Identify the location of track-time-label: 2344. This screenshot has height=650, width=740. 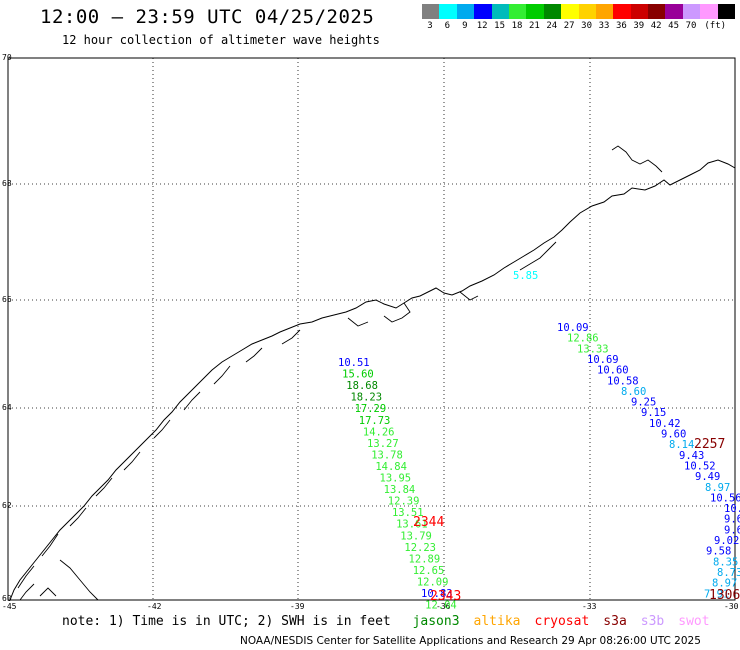
(428, 522).